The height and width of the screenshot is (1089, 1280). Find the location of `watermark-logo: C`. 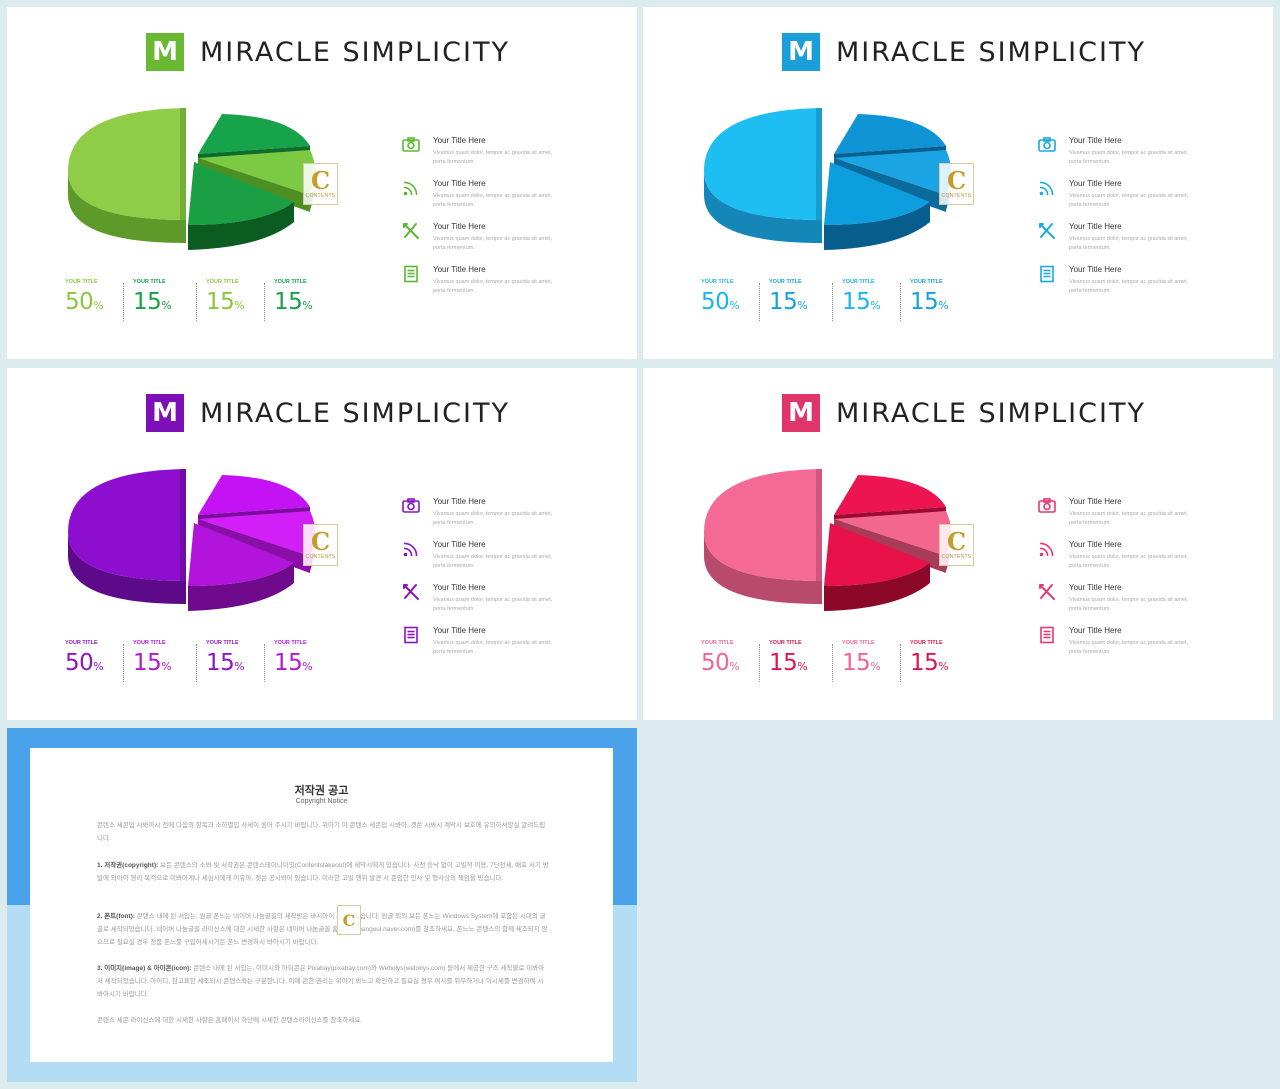

watermark-logo: C is located at coordinates (349, 920).